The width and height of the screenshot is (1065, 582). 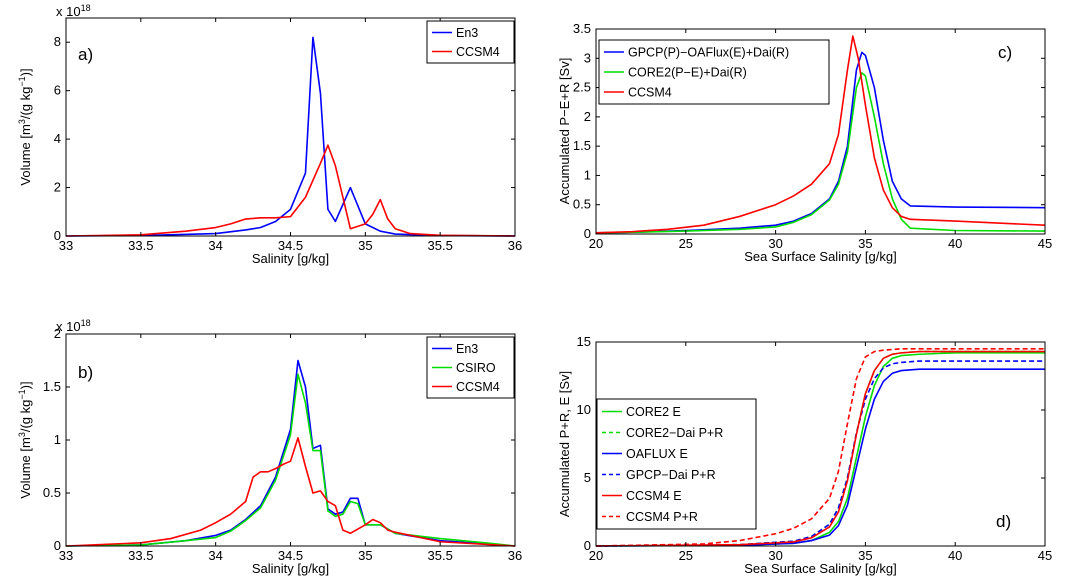 I want to click on y-tick-label: 1.5, so click(x=582, y=145).